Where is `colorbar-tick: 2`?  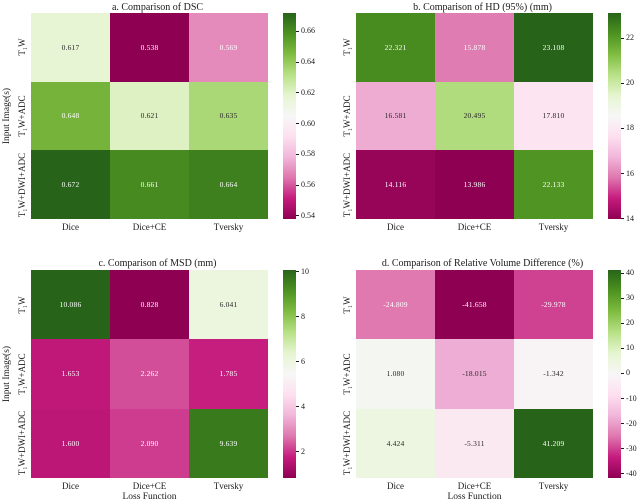
colorbar-tick: 2 is located at coordinates (300, 451).